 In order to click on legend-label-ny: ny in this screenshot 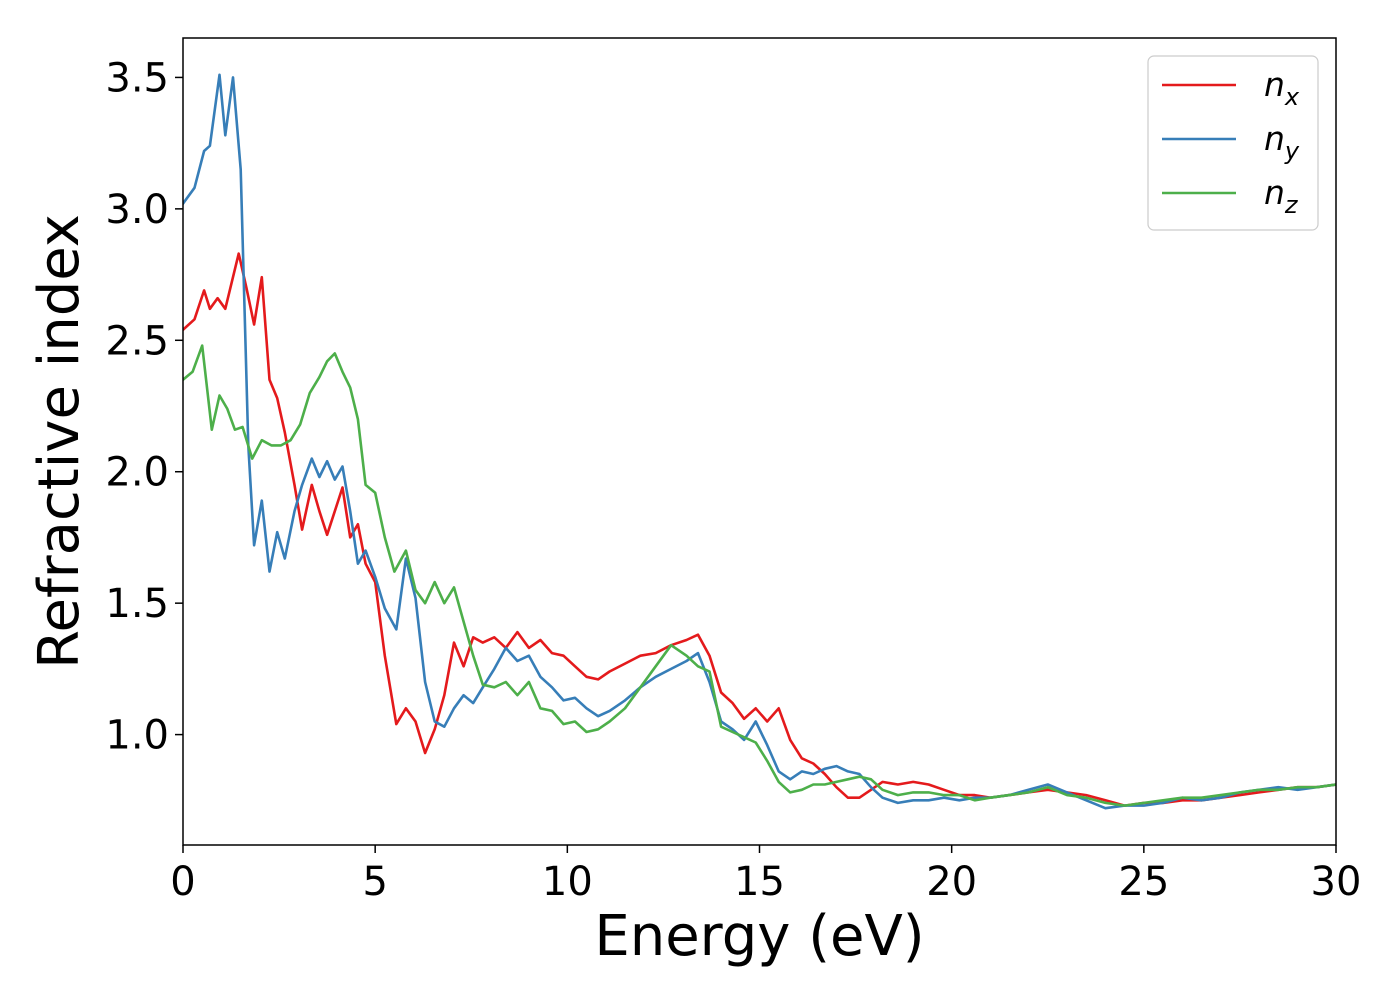, I will do `click(1282, 142)`.